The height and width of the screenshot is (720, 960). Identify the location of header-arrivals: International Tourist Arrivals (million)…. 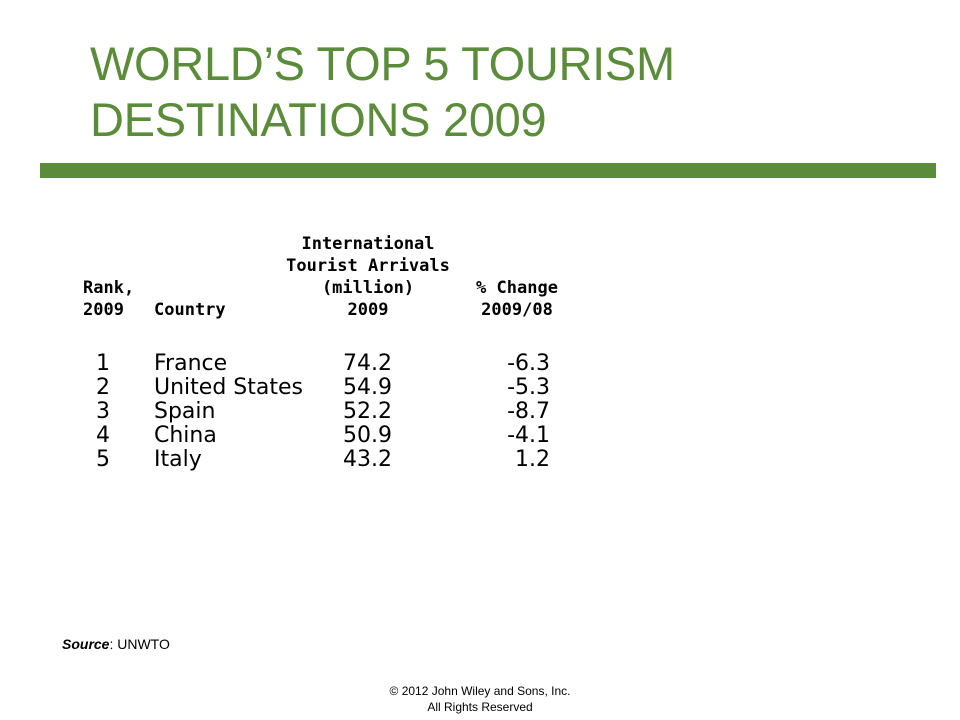
(368, 277).